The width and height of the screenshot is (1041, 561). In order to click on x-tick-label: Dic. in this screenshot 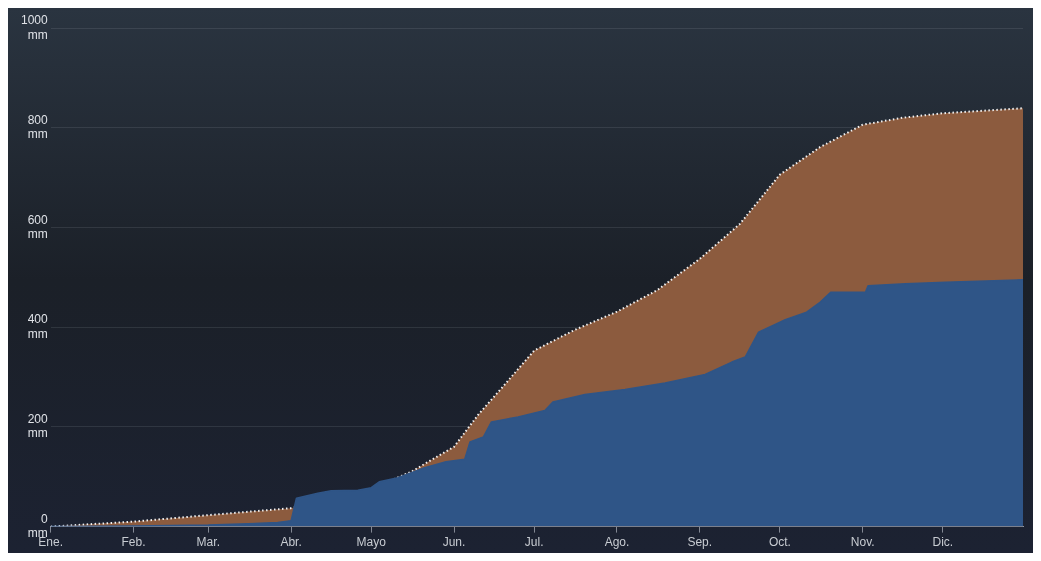, I will do `click(943, 542)`.